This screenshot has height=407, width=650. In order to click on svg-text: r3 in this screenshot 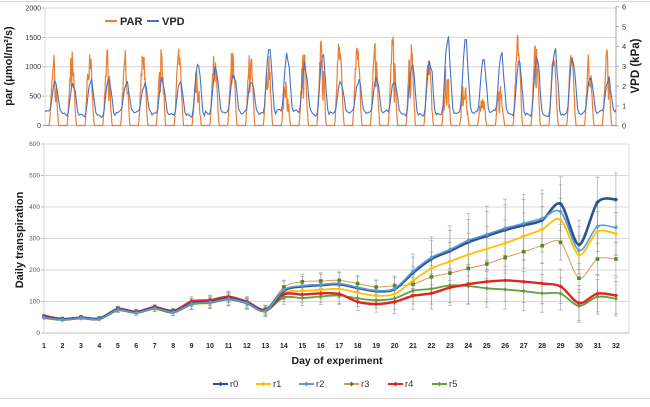, I will do `click(365, 384)`.